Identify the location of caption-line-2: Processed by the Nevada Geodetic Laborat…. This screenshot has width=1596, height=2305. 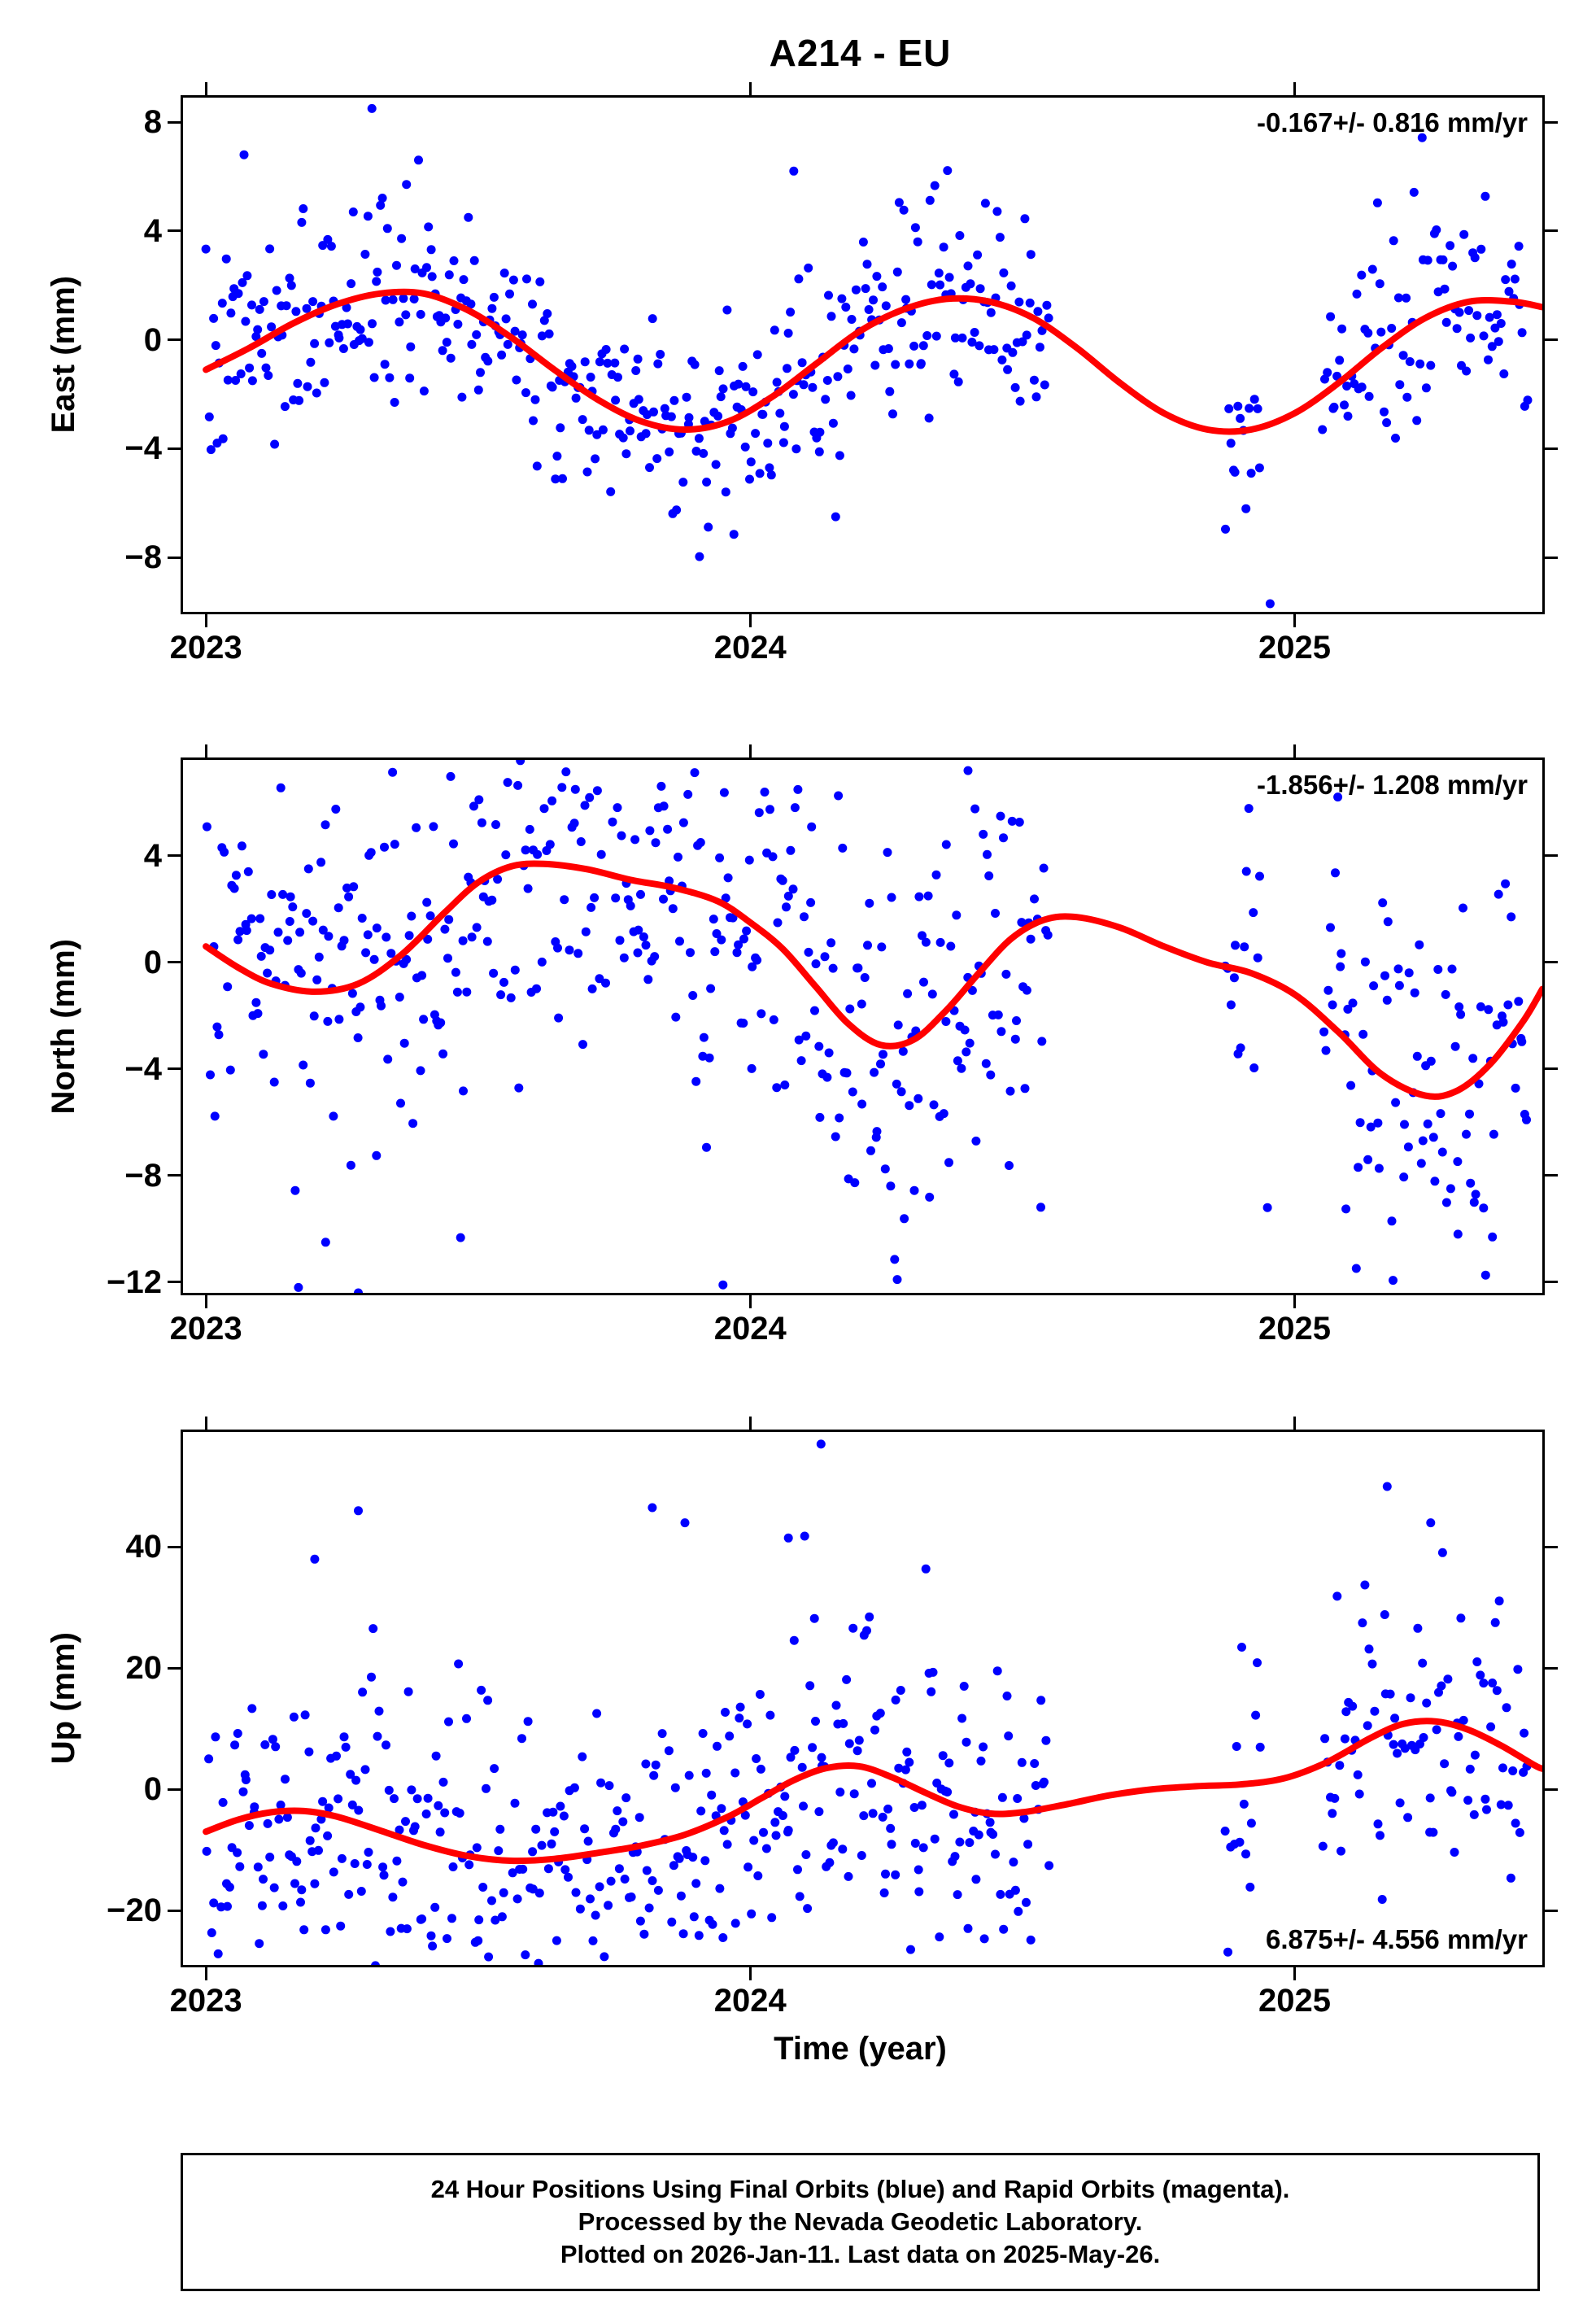
(860, 2221).